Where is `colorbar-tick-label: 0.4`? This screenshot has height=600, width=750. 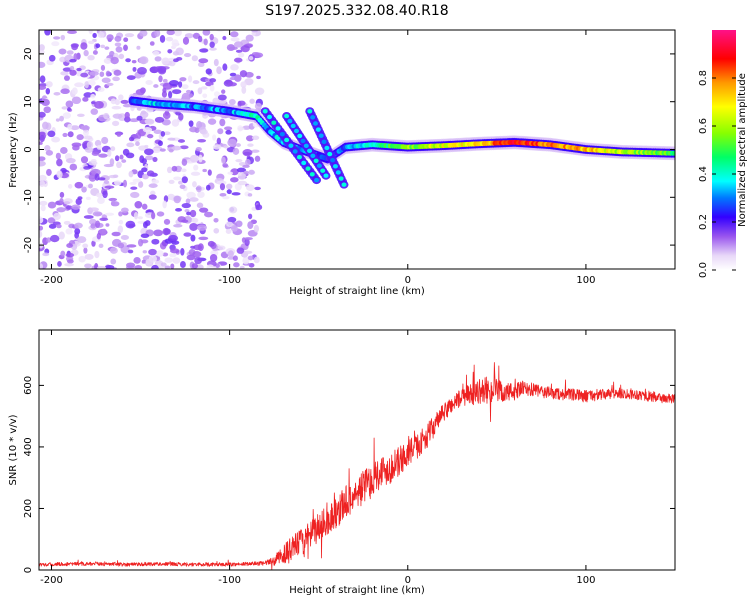 colorbar-tick-label: 0.4 is located at coordinates (703, 174).